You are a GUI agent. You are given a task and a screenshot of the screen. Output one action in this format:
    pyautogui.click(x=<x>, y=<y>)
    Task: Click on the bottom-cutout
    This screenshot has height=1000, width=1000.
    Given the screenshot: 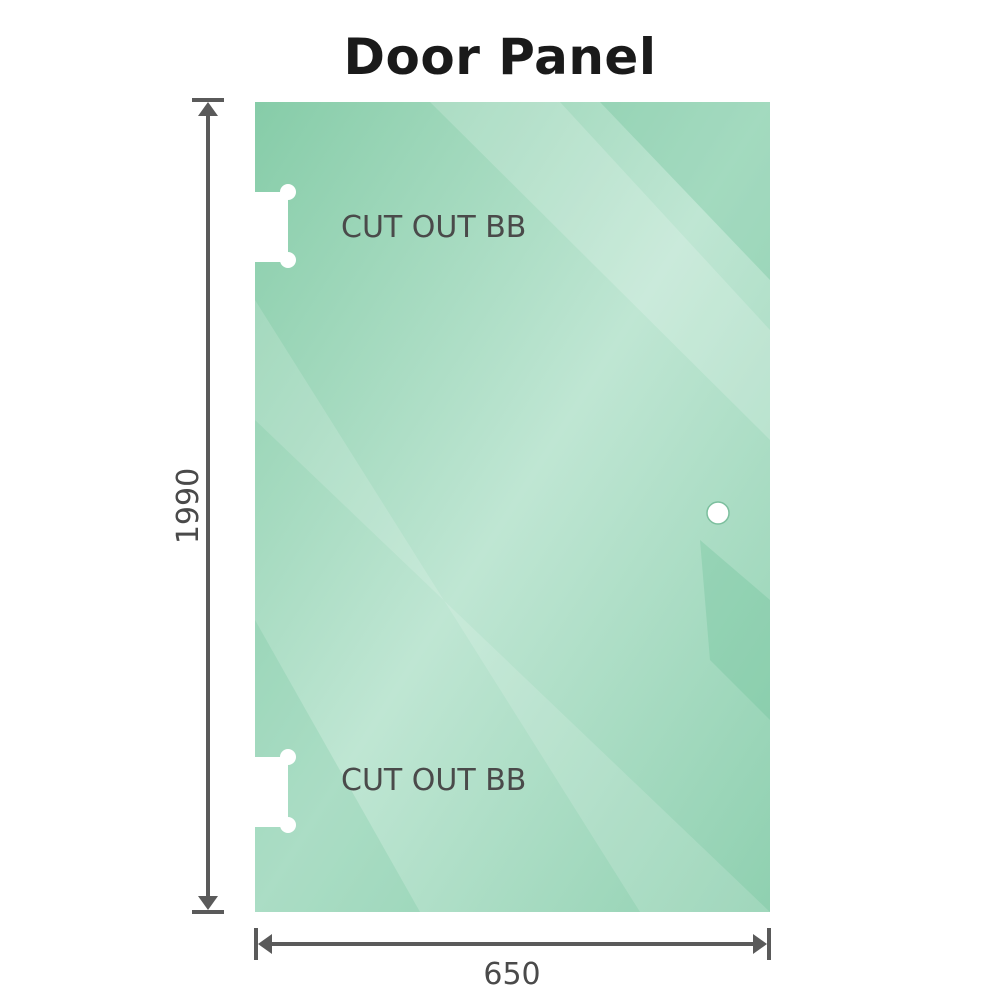 What is the action you would take?
    pyautogui.click(x=273, y=791)
    